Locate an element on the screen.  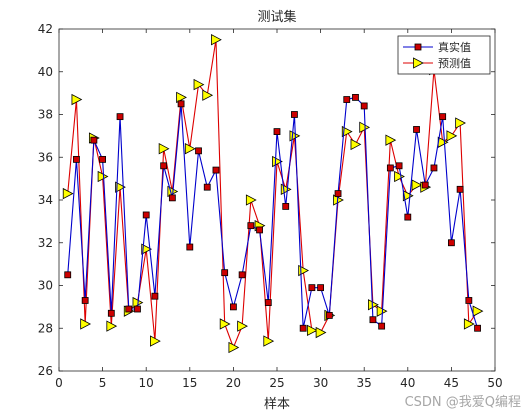
x-tick-label: 35 is located at coordinates (364, 383).